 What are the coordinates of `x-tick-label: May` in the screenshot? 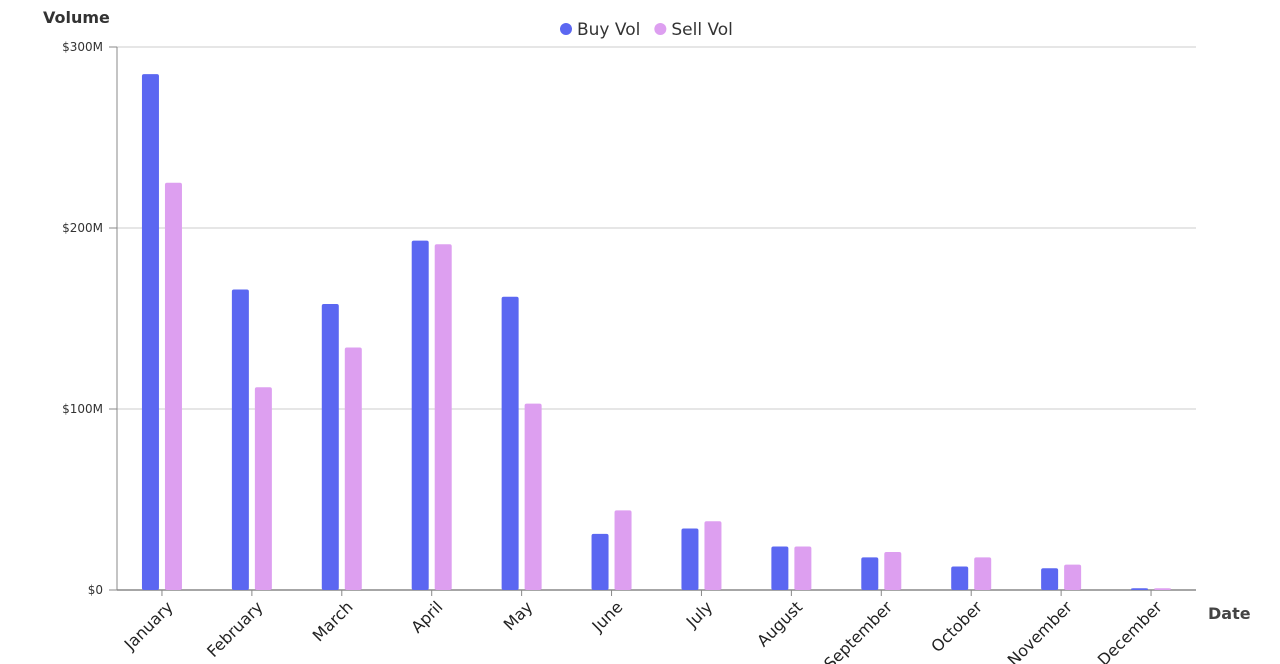 It's located at (518, 615).